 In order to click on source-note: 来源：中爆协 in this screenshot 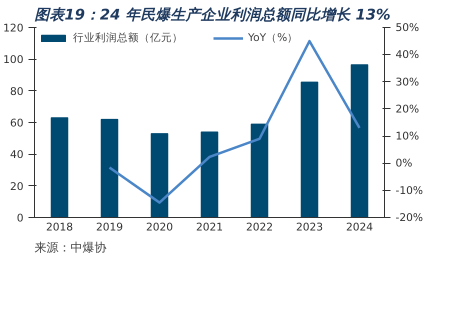, I will do `click(70, 247)`.